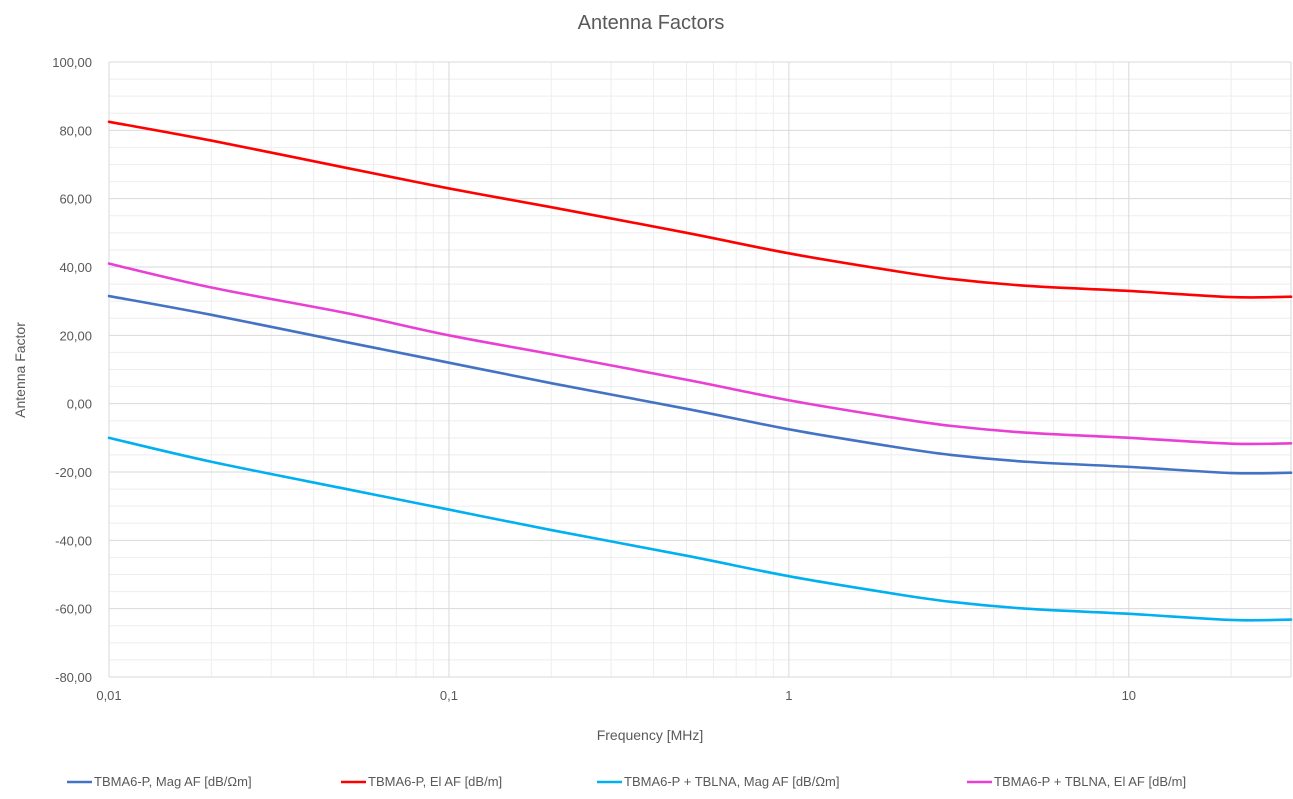  I want to click on y-tick-label: -20,00, so click(73, 472).